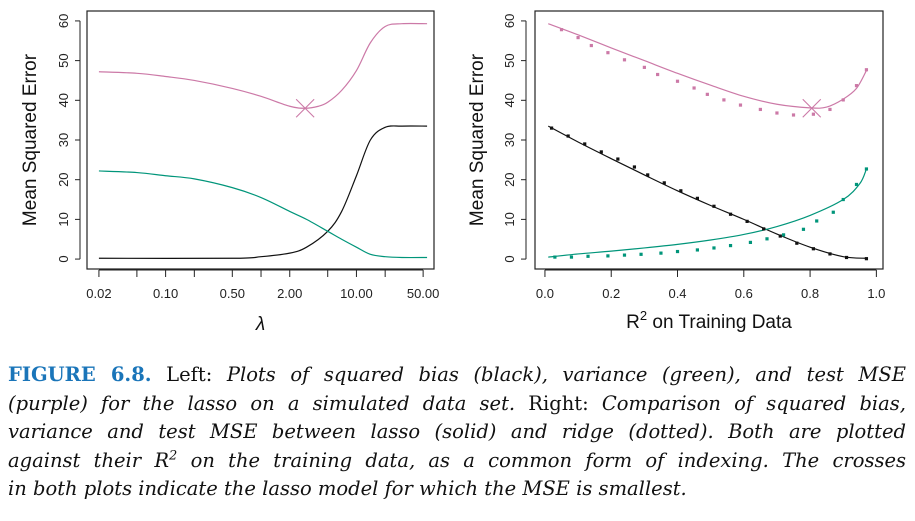  I want to click on x-axis-title-text: on Training Data, so click(719, 322).